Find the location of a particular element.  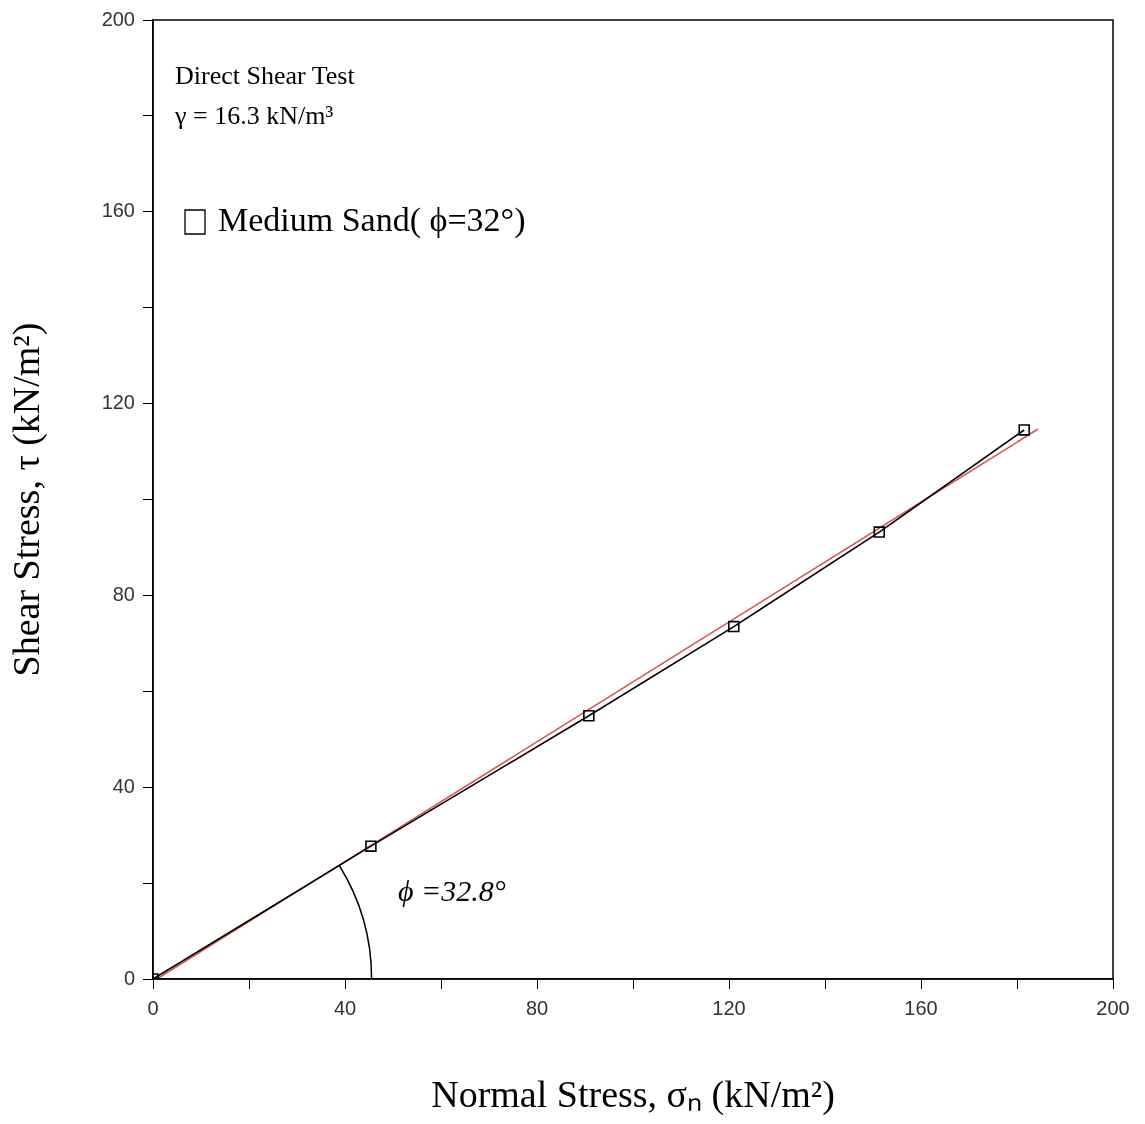

x-tick-label: 40 is located at coordinates (345, 1007).